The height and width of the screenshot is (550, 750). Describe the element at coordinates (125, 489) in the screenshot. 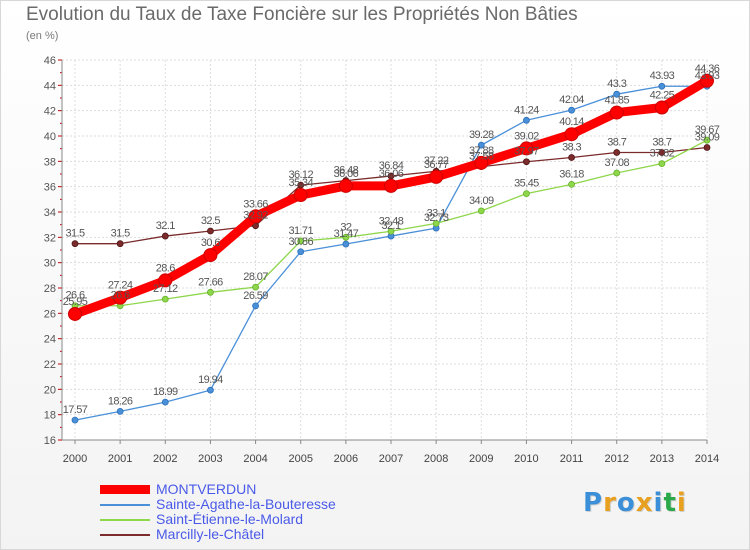

I see `legend-swatch` at that location.